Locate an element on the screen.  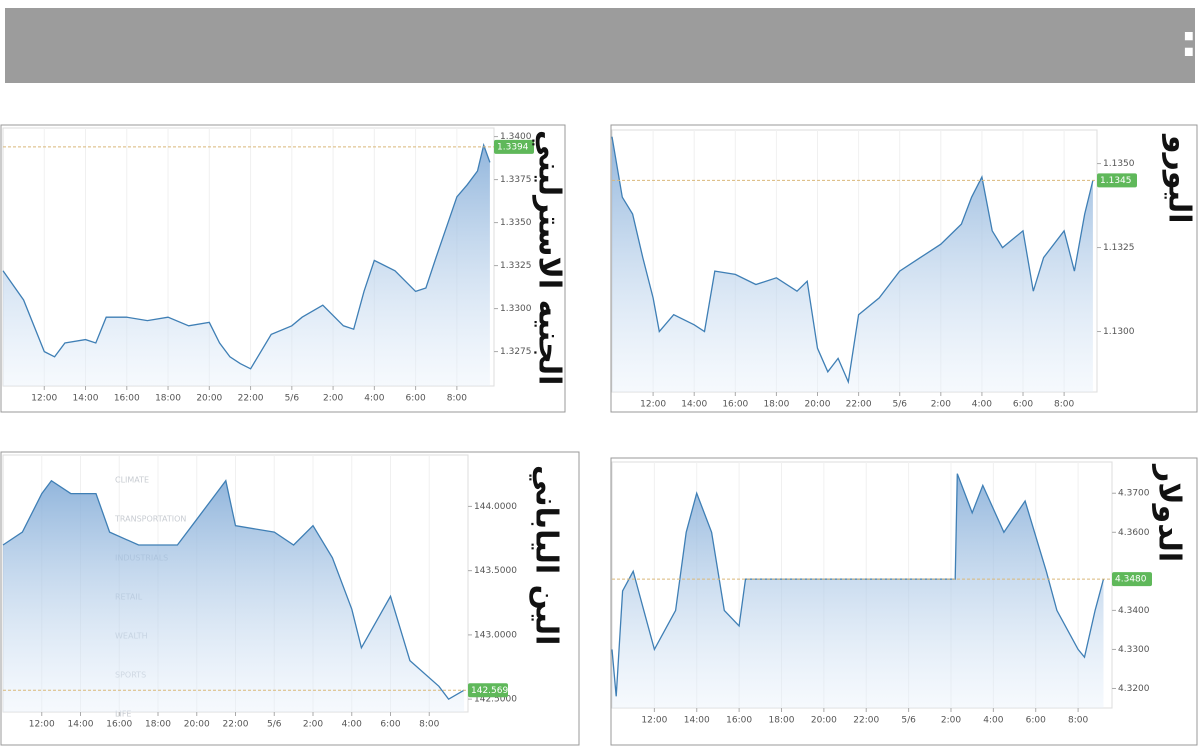
y-tick-label: 1.3300 is located at coordinates (516, 309).